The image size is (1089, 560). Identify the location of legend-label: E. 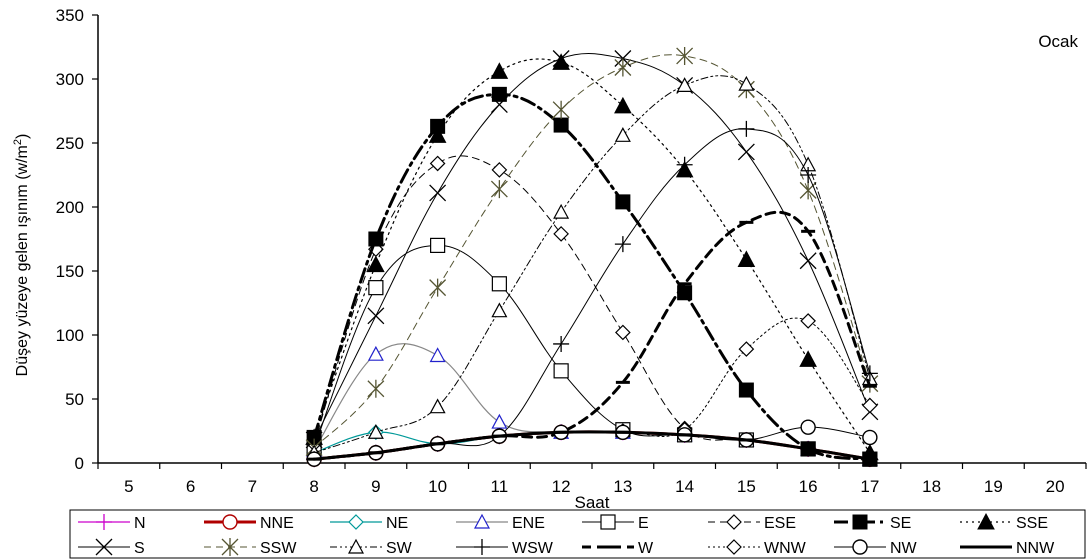
(643, 523).